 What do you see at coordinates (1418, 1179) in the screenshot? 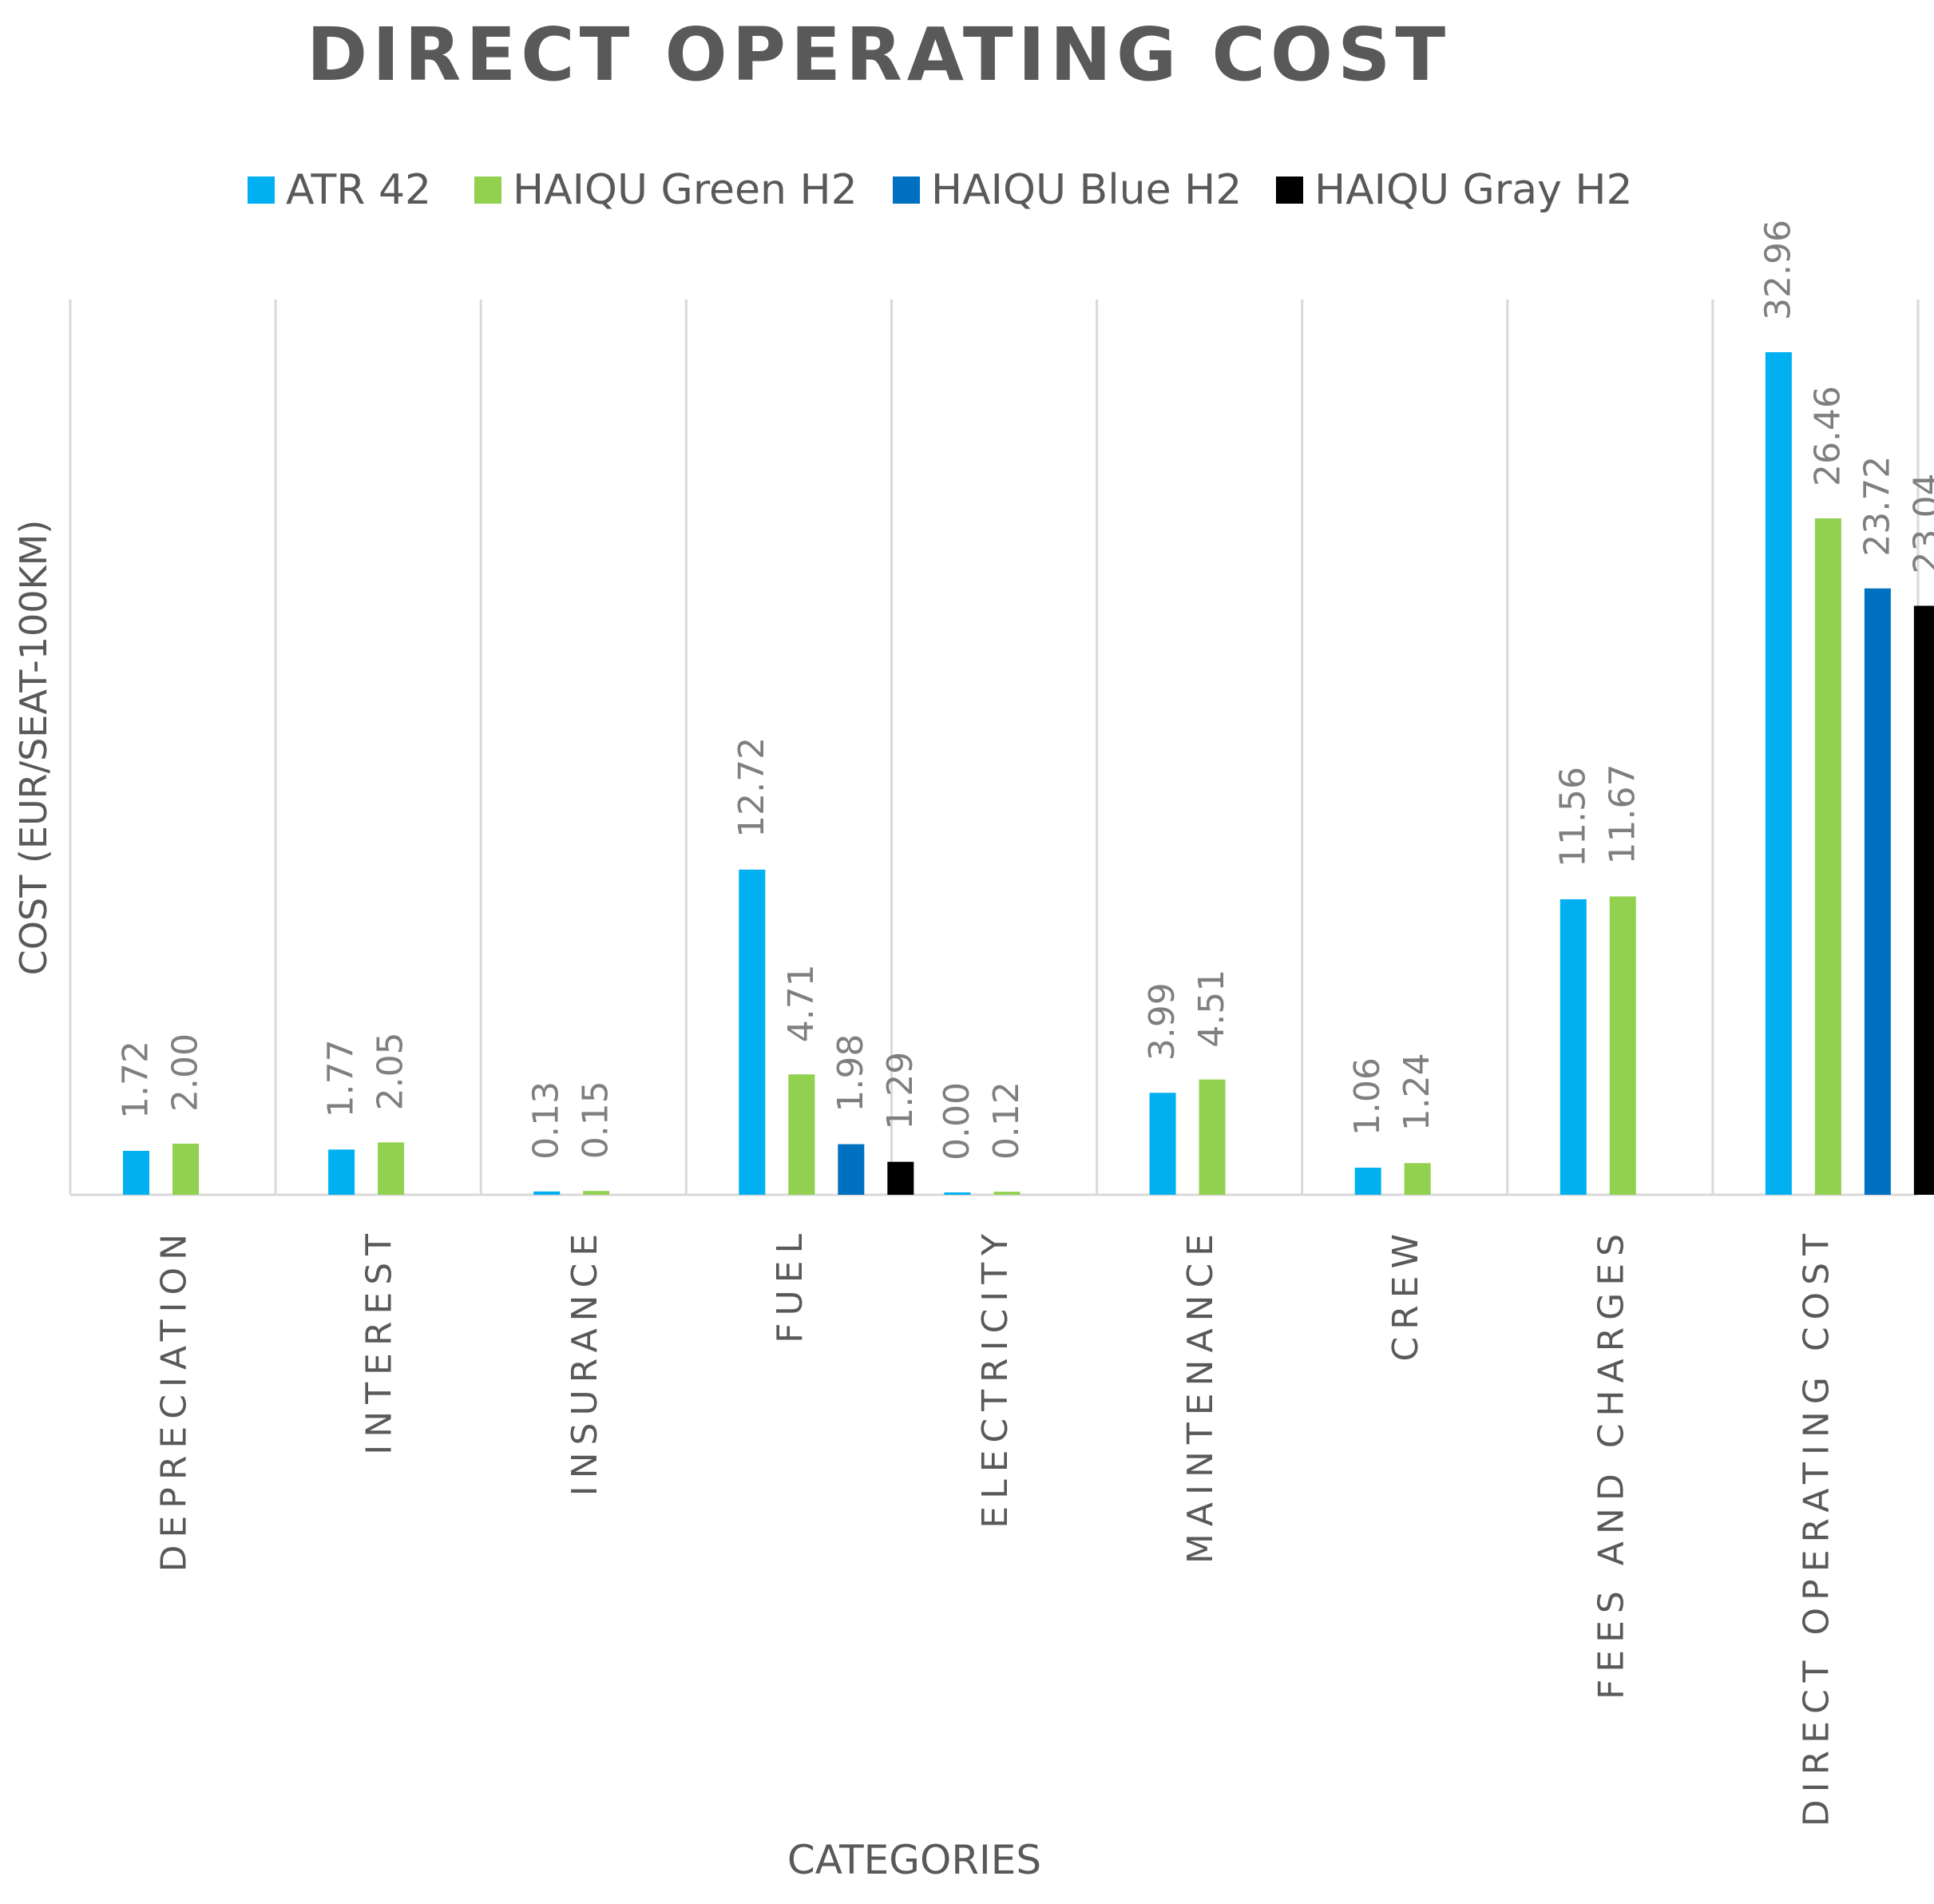
I see `bar-haiqu-green-h2-crew` at bounding box center [1418, 1179].